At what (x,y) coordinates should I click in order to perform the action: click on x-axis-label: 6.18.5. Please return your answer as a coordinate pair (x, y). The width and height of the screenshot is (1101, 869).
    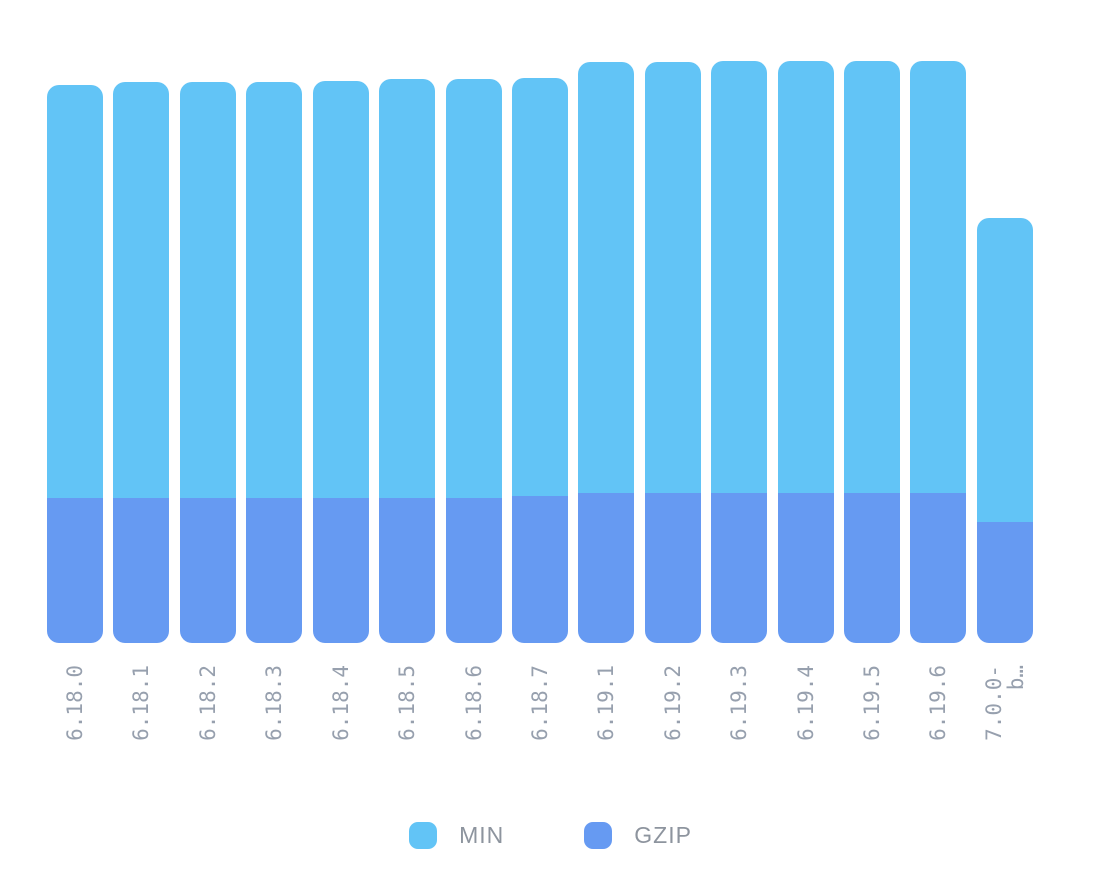
    Looking at the image, I should click on (407, 703).